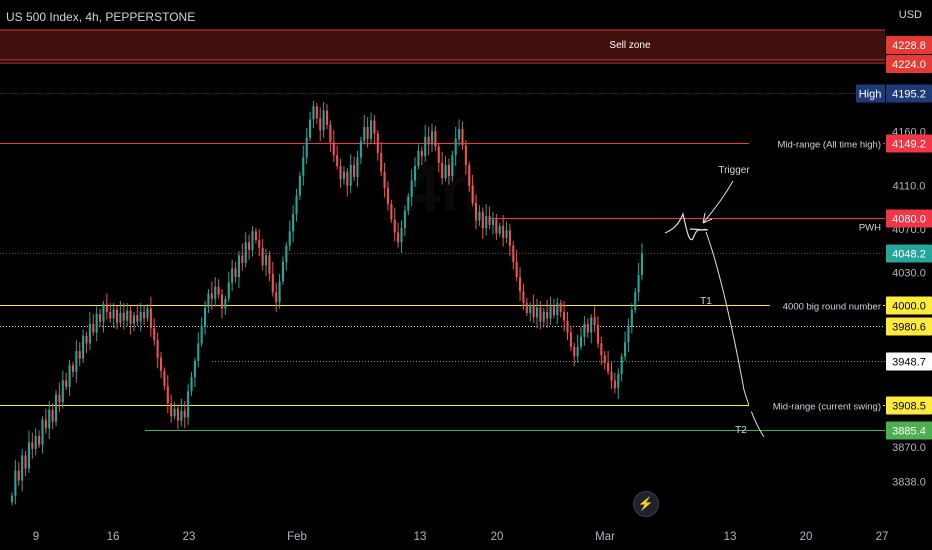 Image resolution: width=932 pixels, height=550 pixels. What do you see at coordinates (909, 46) in the screenshot?
I see `price-tag-zone-top: 4228.8` at bounding box center [909, 46].